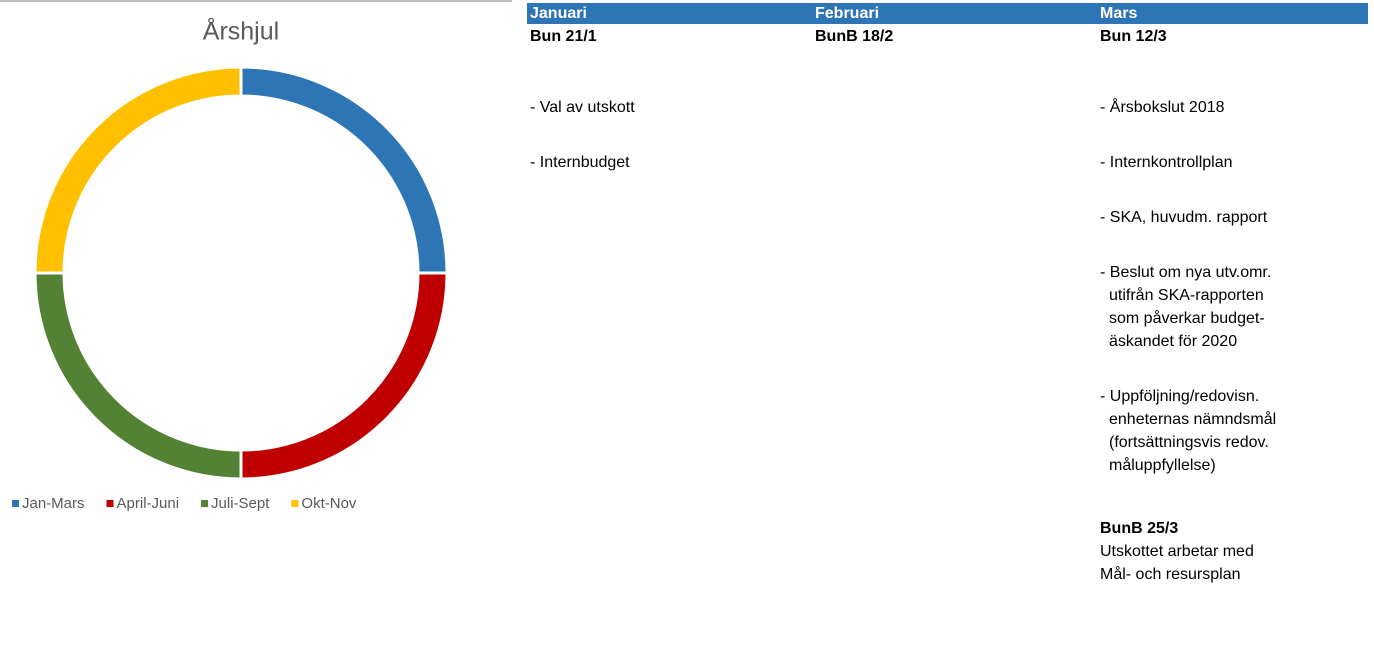 This screenshot has width=1374, height=645. What do you see at coordinates (1162, 106) in the screenshot?
I see `agenda-line: - Årsbokslut 2018` at bounding box center [1162, 106].